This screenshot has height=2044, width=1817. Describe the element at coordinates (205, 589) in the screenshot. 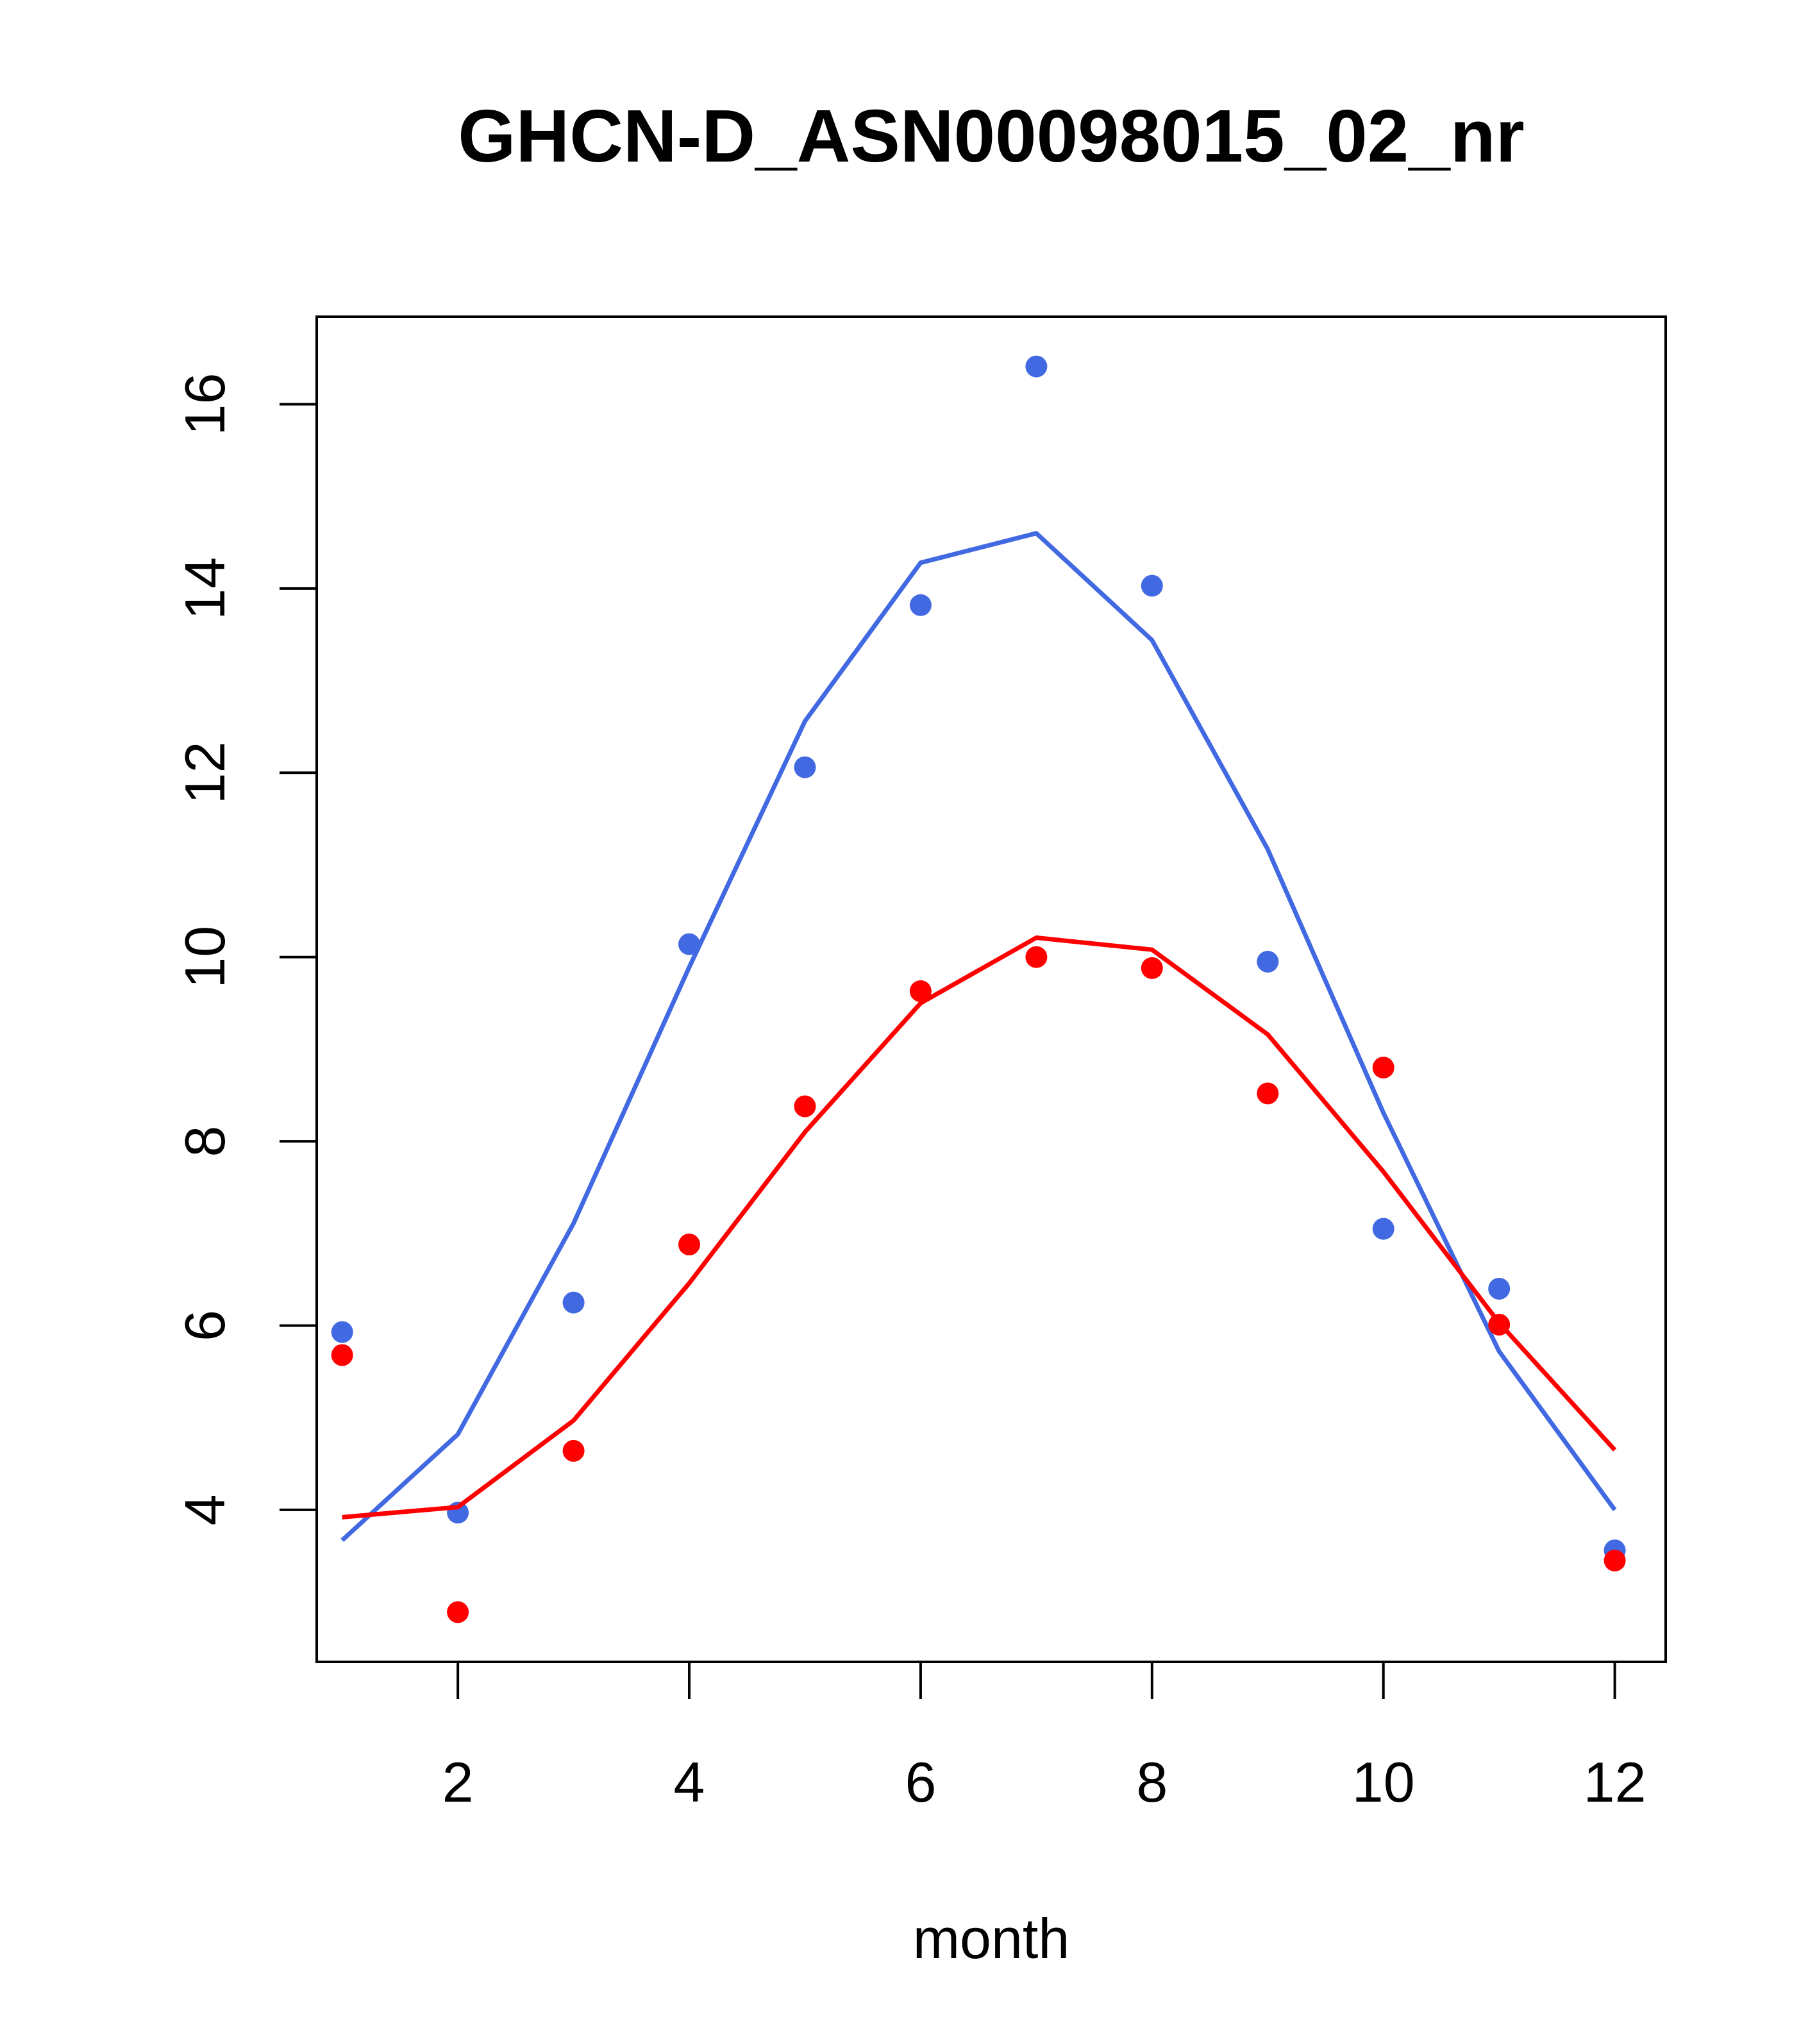

I see `y-tick-label: 14` at that location.